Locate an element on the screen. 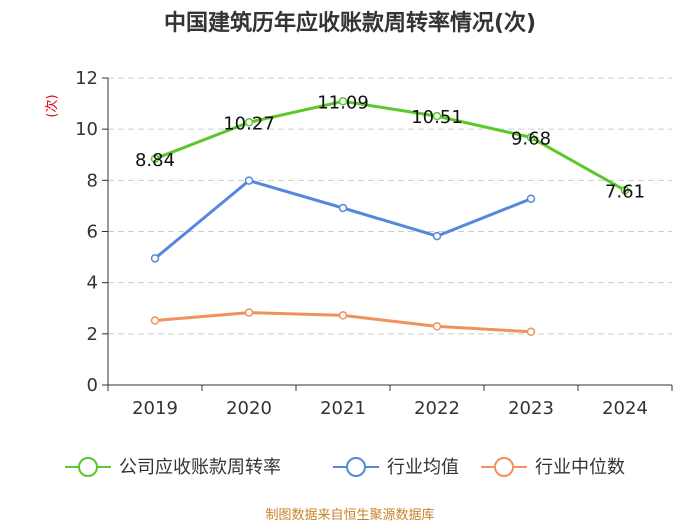  x-tick-label: 2024 is located at coordinates (625, 408).